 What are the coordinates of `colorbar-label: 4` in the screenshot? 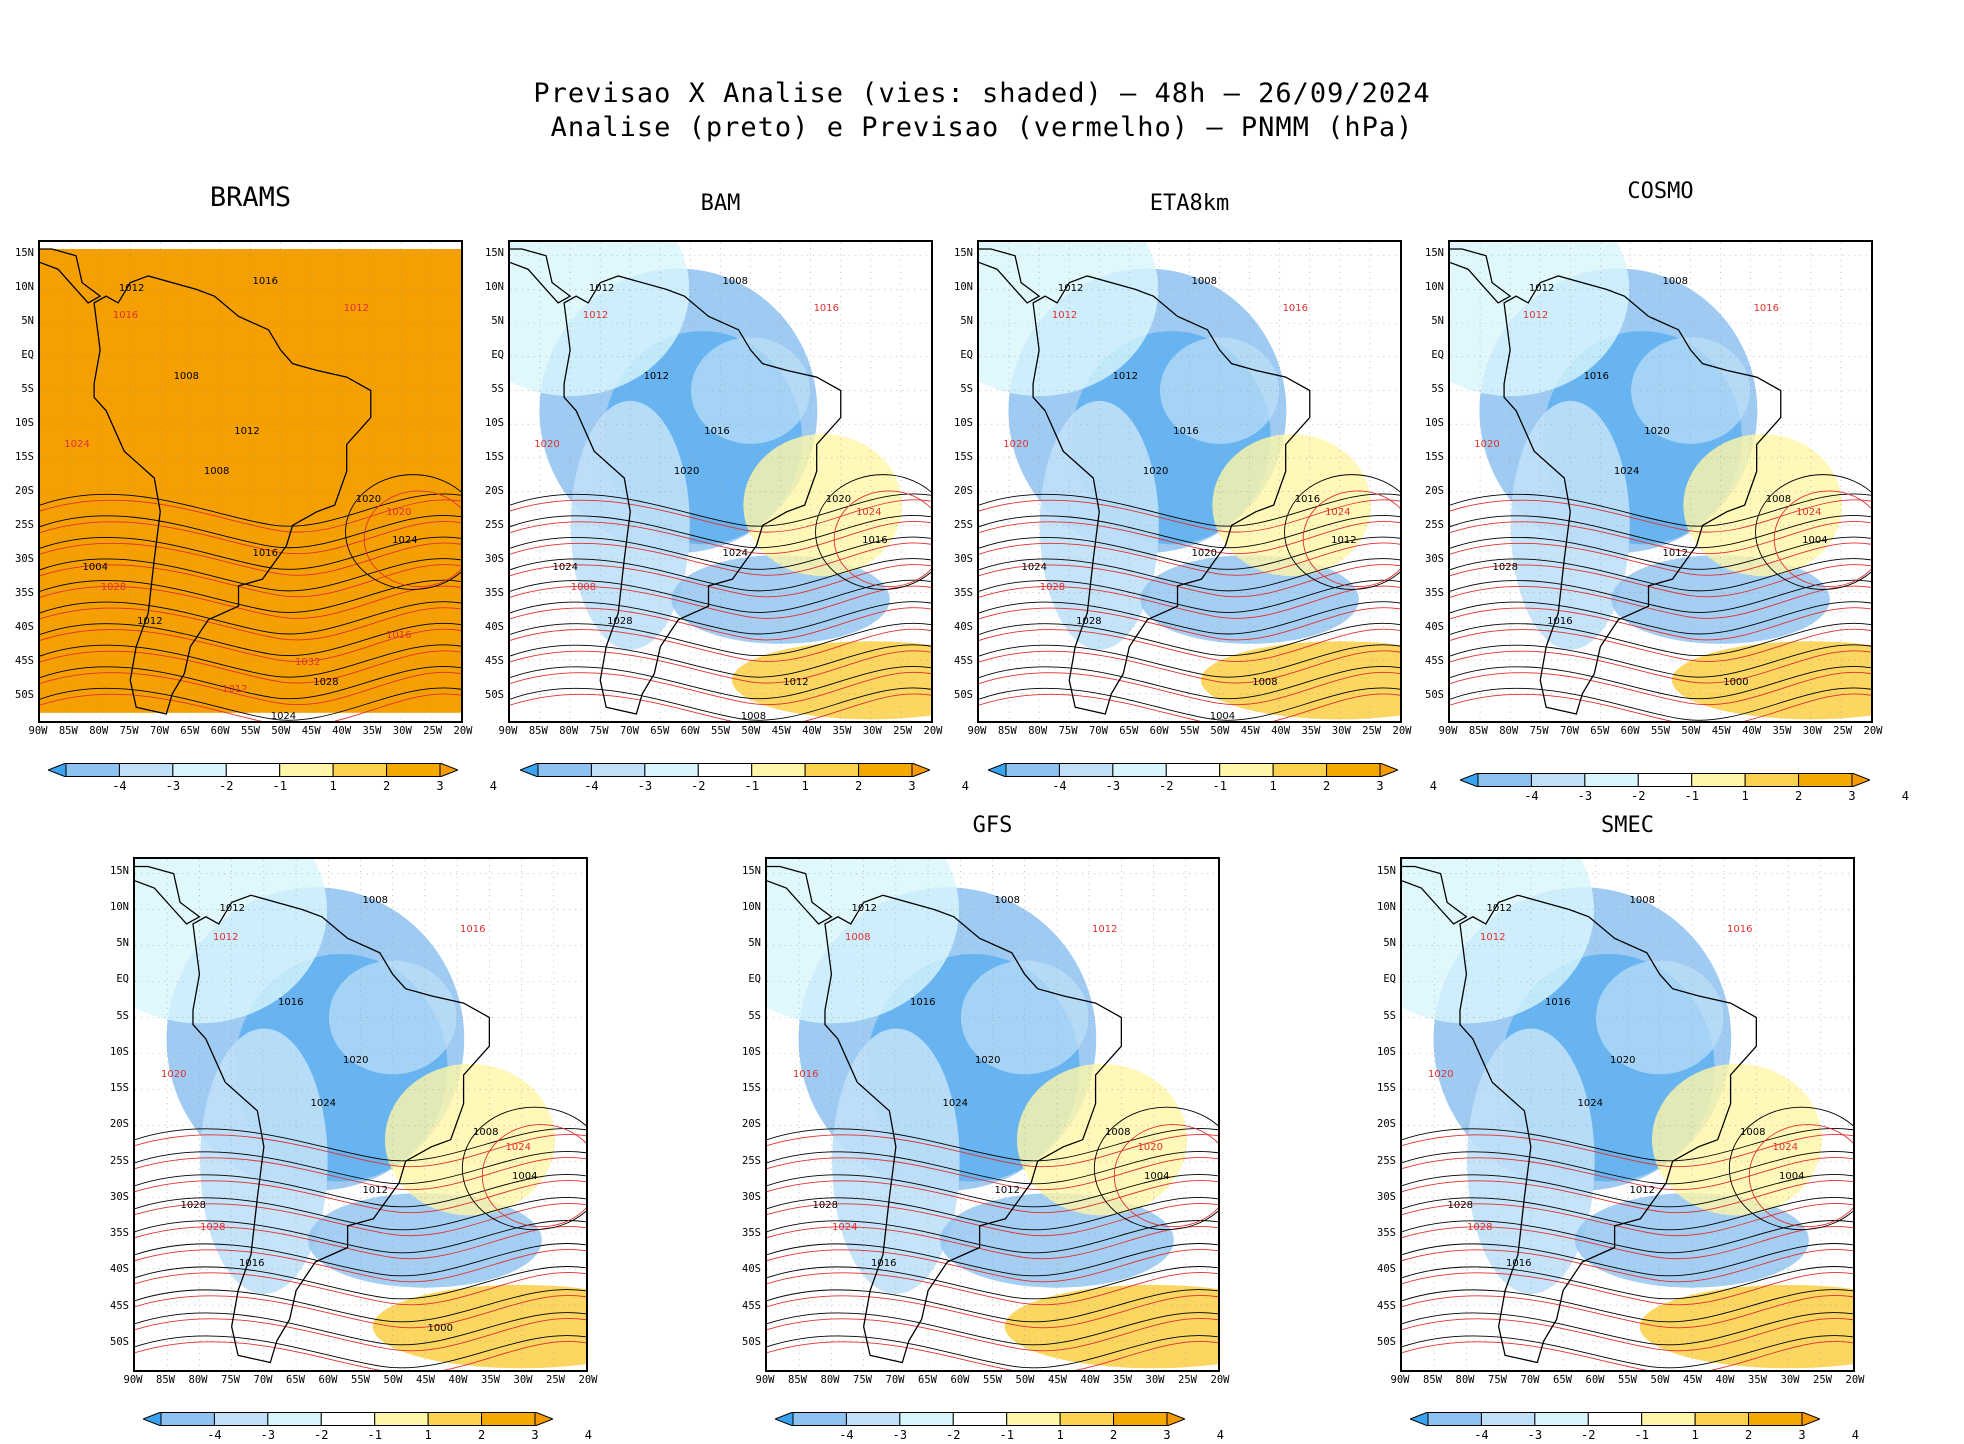 It's located at (588, 1435).